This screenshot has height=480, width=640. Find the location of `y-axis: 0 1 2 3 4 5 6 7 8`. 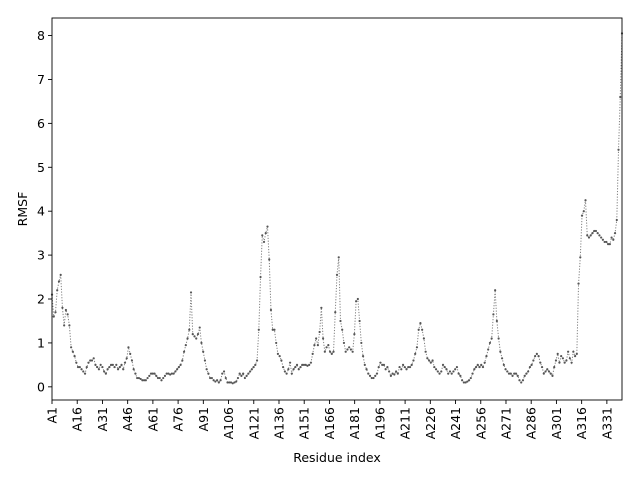

y-axis: 0 1 2 3 4 5 6 7 8 is located at coordinates (44, 211).